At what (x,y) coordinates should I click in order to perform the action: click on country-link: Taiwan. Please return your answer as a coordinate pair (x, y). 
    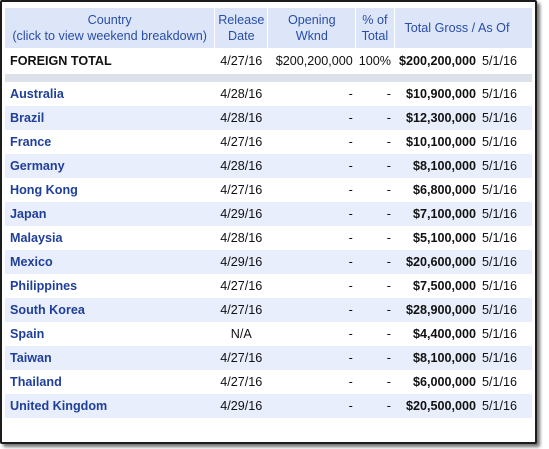
    Looking at the image, I should click on (110, 358).